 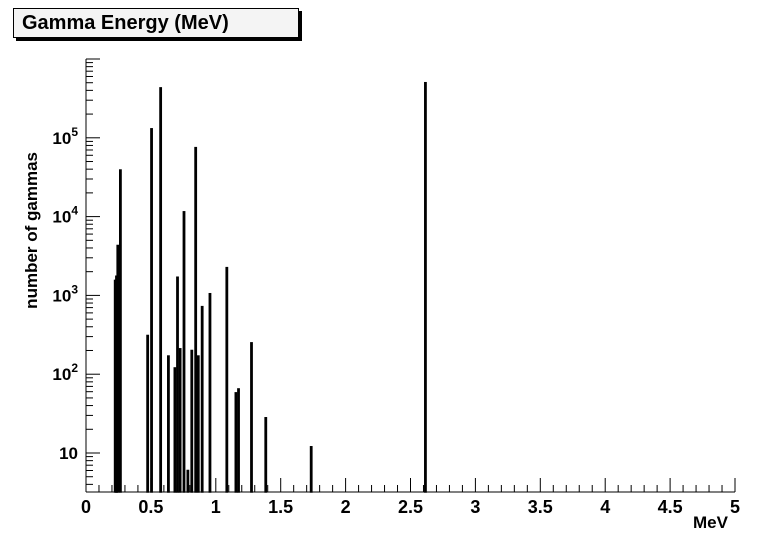 What do you see at coordinates (74, 368) in the screenshot?
I see `y-tick-label-exponent: 2` at bounding box center [74, 368].